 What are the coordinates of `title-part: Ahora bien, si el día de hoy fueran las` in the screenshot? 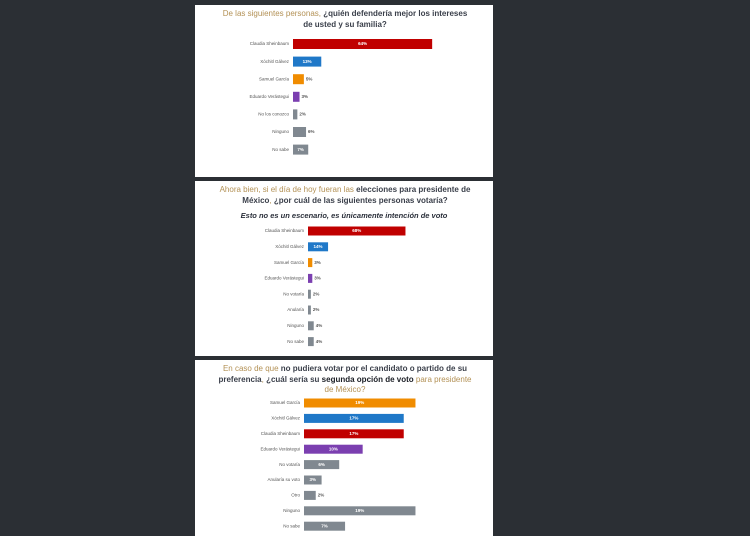 It's located at (288, 189).